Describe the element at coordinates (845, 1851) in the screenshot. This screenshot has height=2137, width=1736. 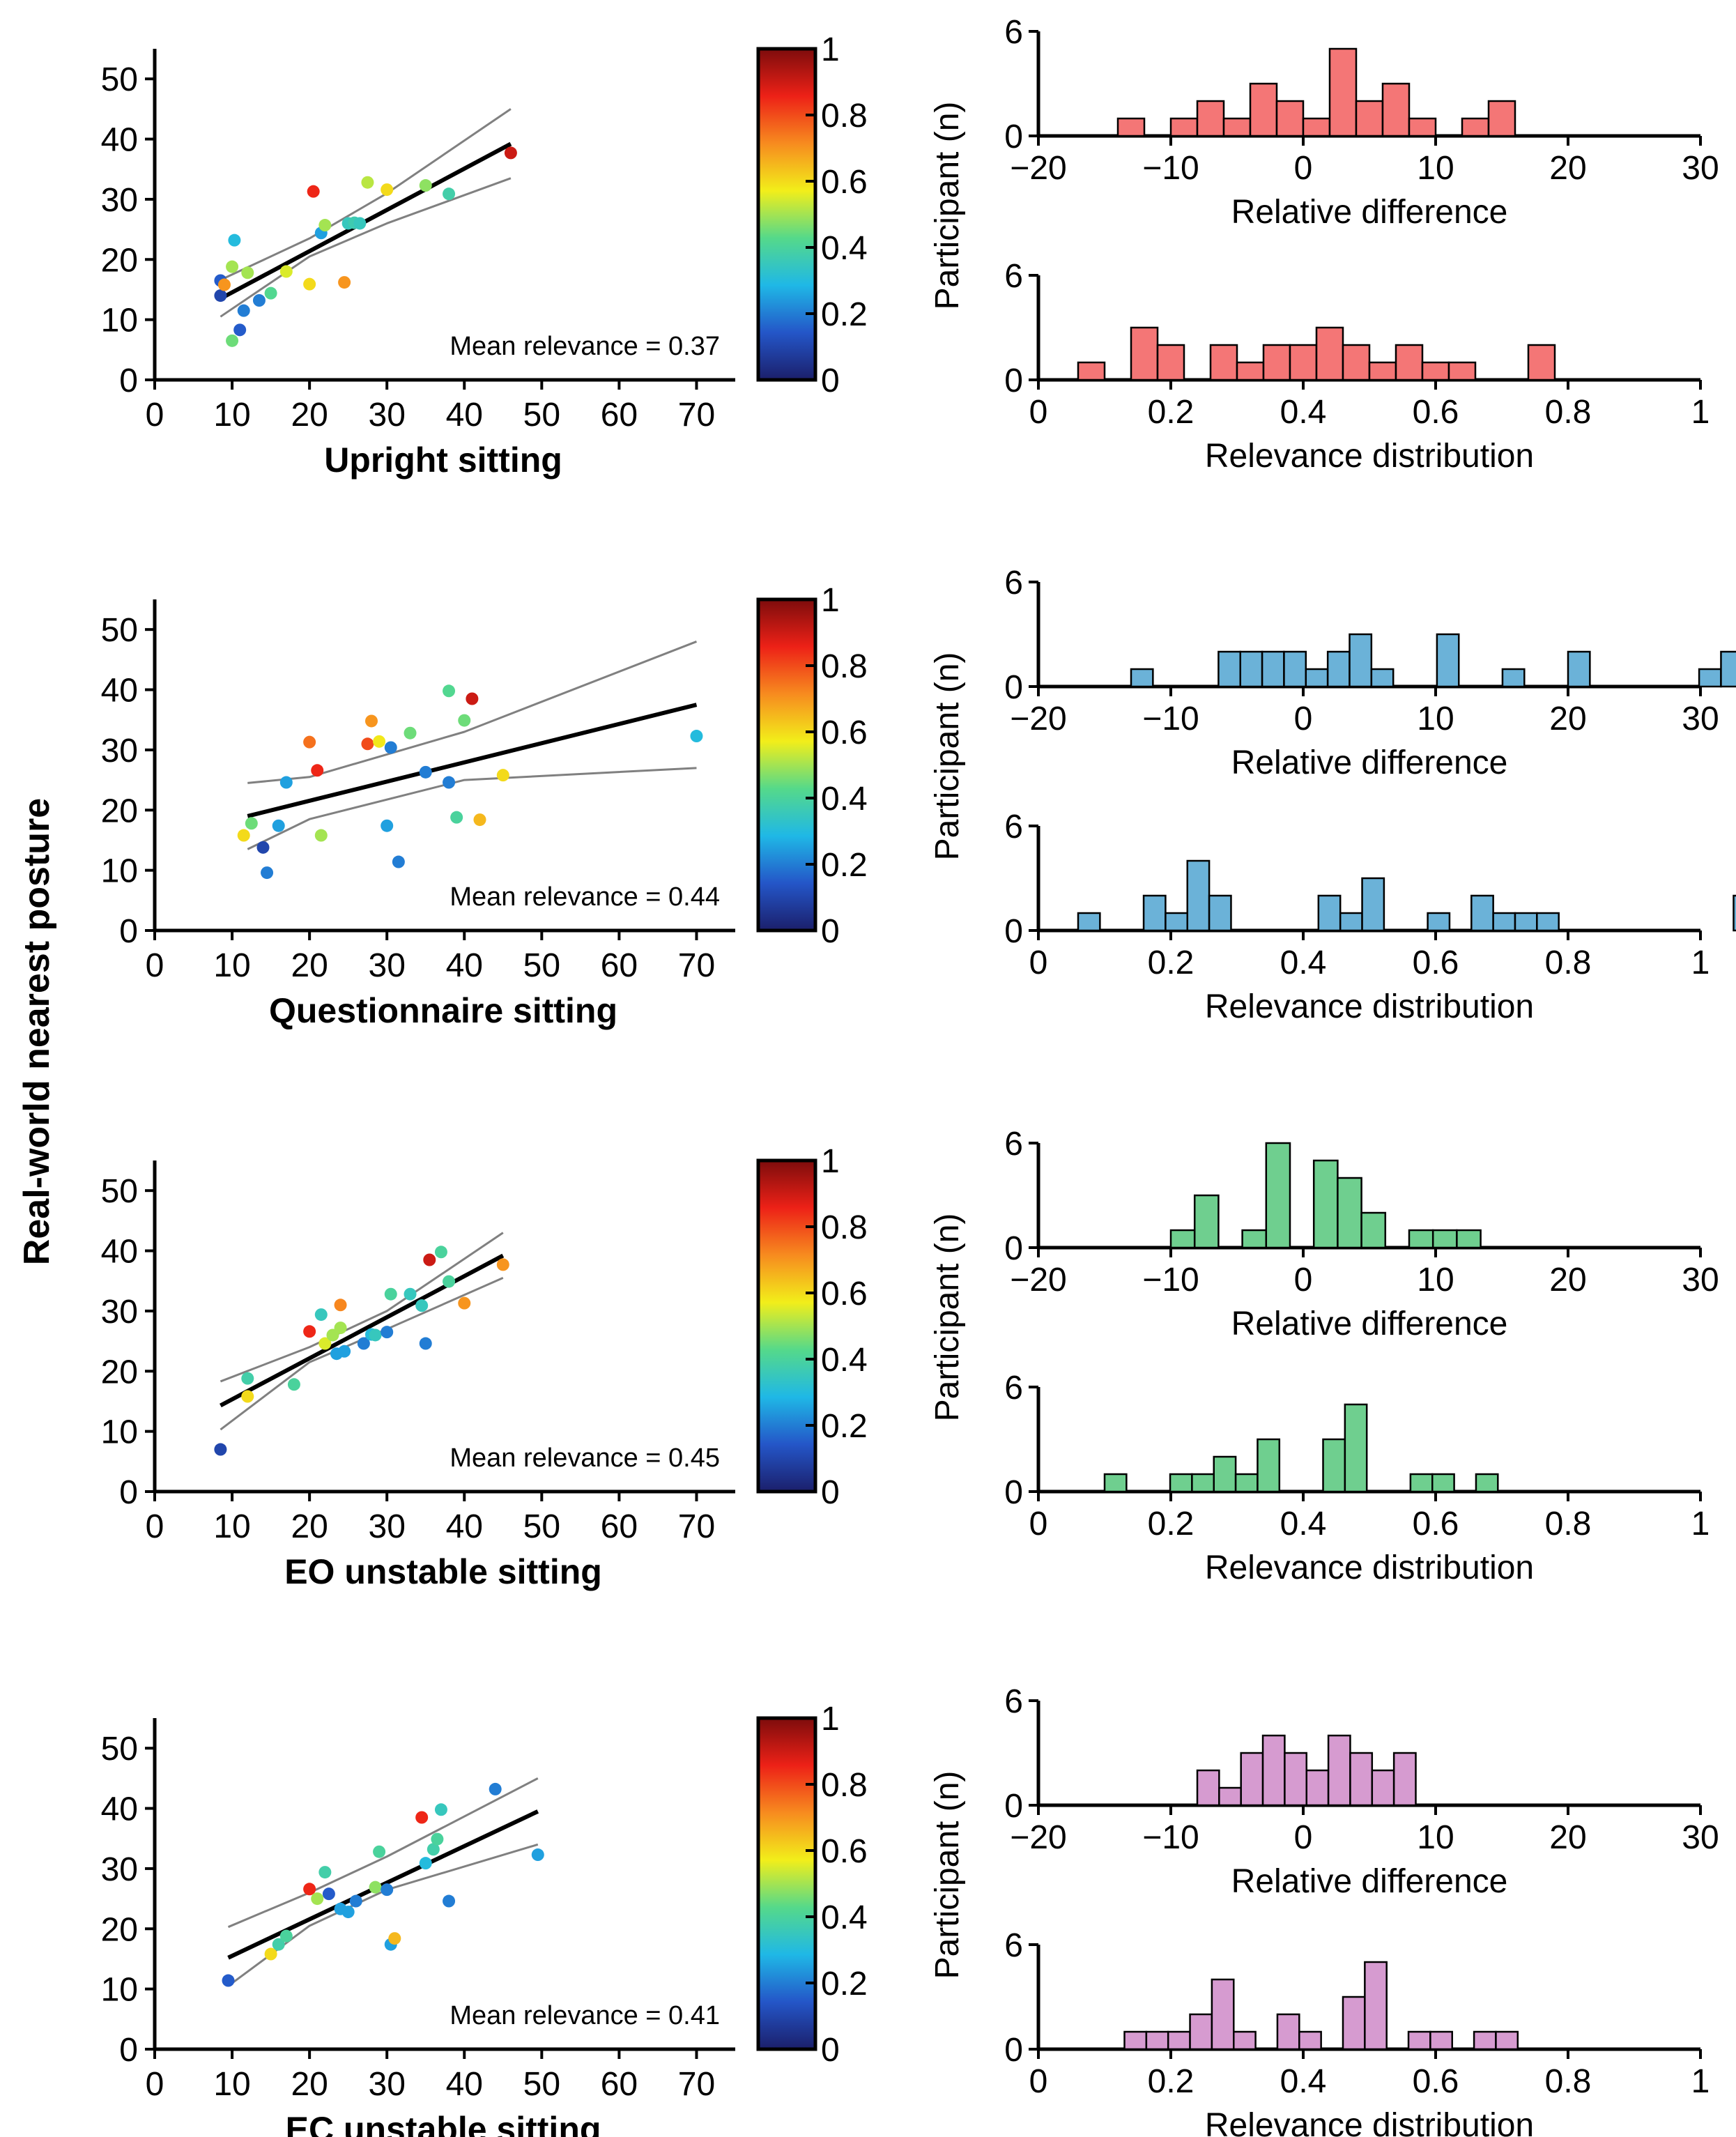
I see `colorbar-tick-label: 0.6` at that location.